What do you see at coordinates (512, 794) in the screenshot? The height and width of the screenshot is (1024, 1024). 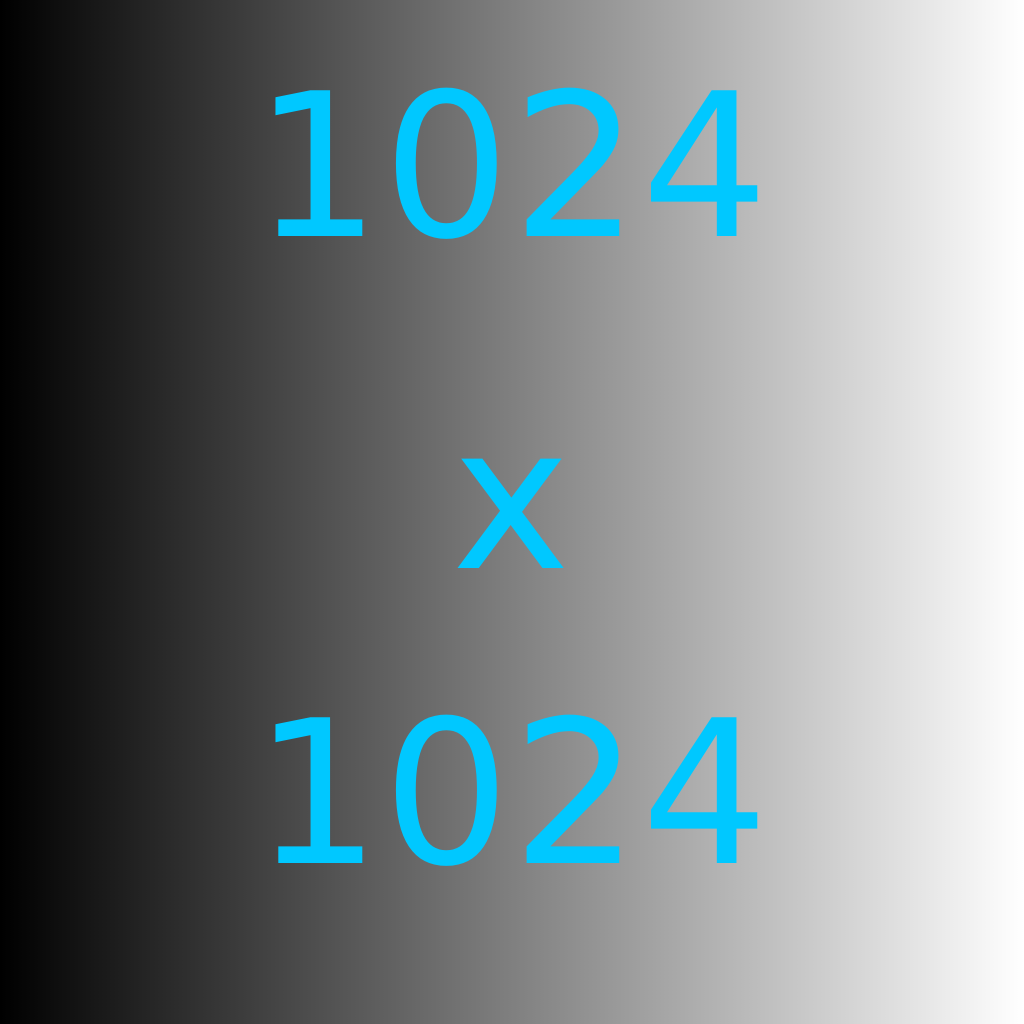 I see `height-label: 1024` at bounding box center [512, 794].